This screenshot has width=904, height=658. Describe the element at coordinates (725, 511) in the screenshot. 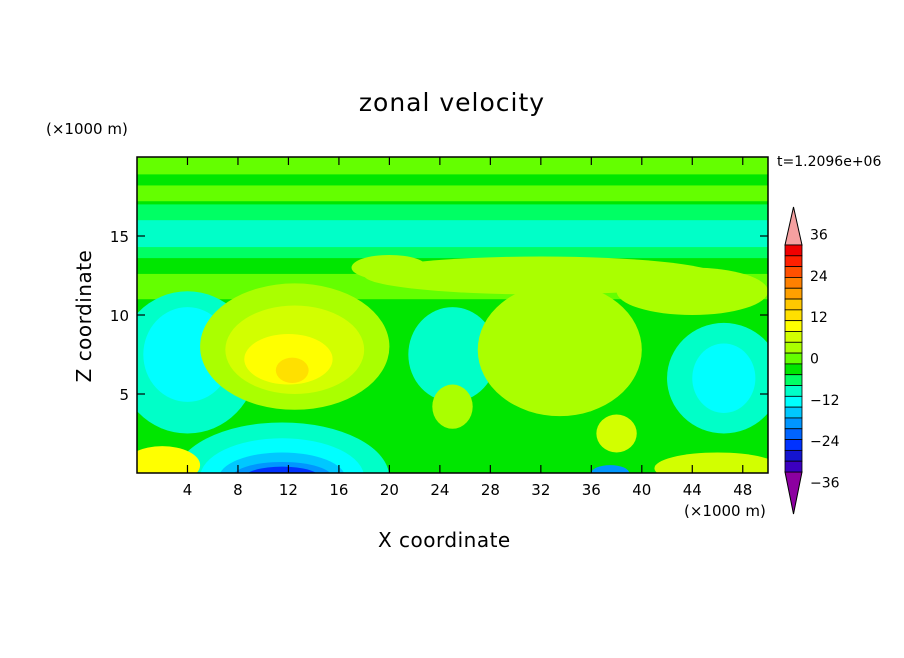

I see `x-axis-unit: (×1000 m)` at that location.